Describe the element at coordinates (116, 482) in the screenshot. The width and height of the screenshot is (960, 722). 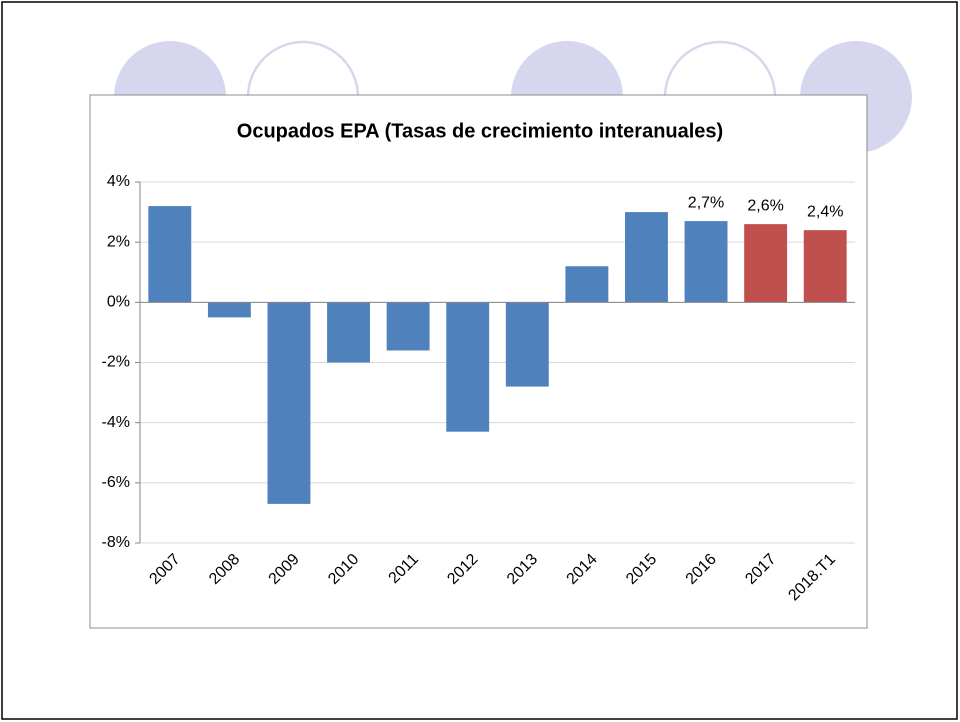
I see `y-tick-label: -6%` at that location.